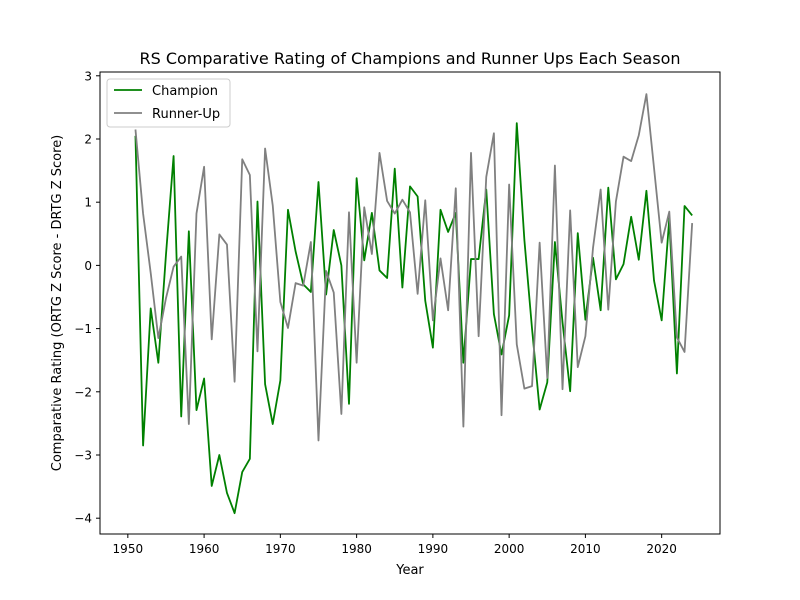 Image resolution: width=800 pixels, height=600 pixels. What do you see at coordinates (88, 139) in the screenshot?
I see `y-tick-label: 2` at bounding box center [88, 139].